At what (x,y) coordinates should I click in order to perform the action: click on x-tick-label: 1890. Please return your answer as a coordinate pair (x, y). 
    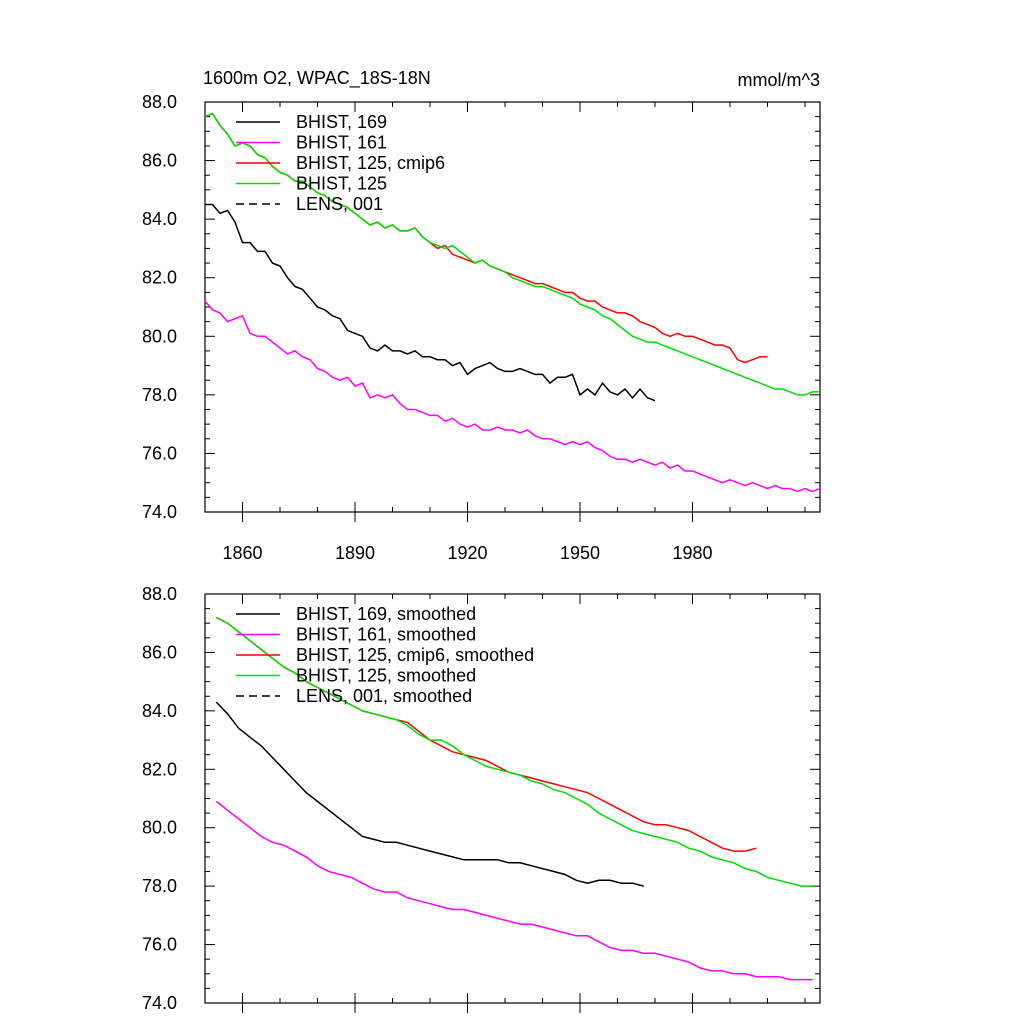
    Looking at the image, I should click on (355, 553).